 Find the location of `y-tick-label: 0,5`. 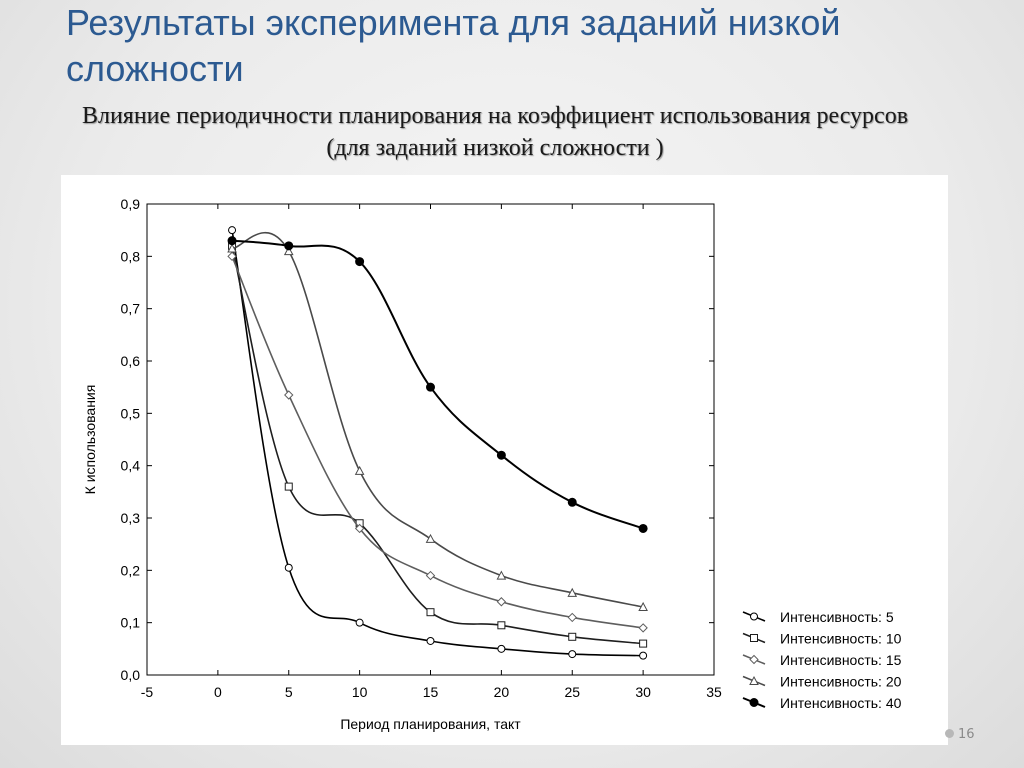

y-tick-label: 0,5 is located at coordinates (131, 413).